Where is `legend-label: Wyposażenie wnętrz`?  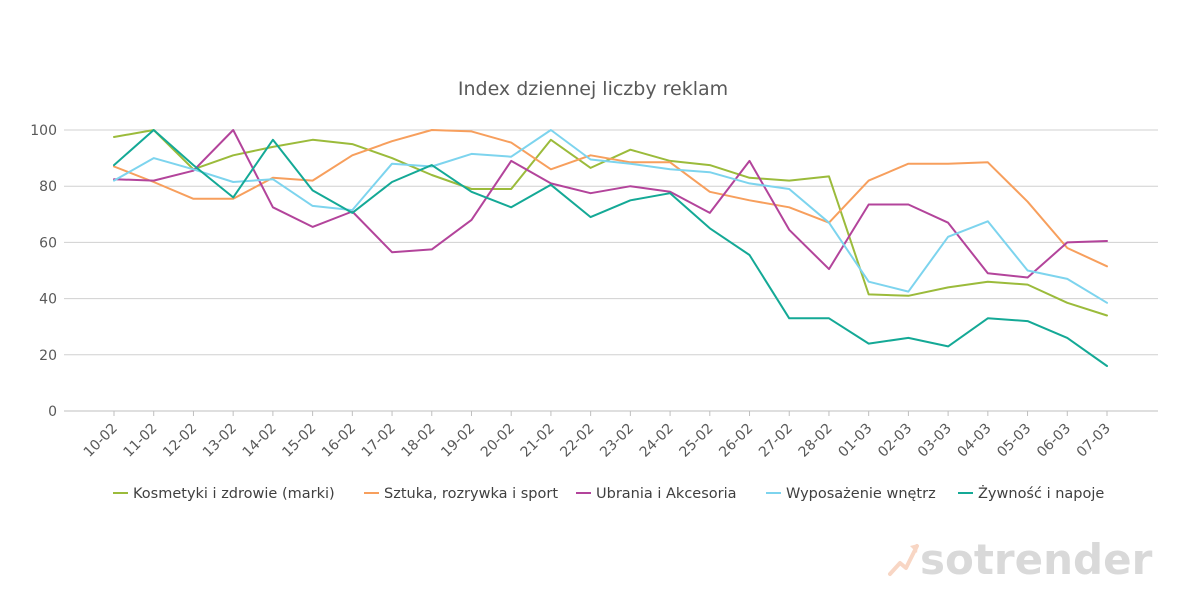
legend-label: Wyposażenie wnętrz is located at coordinates (861, 494).